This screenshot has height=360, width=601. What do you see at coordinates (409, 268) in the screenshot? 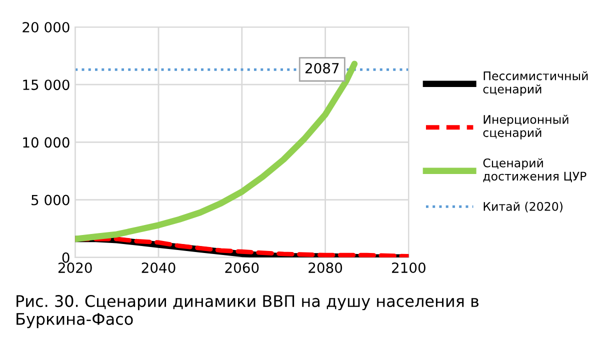
I see `x-tick-label: 2100` at bounding box center [409, 268].